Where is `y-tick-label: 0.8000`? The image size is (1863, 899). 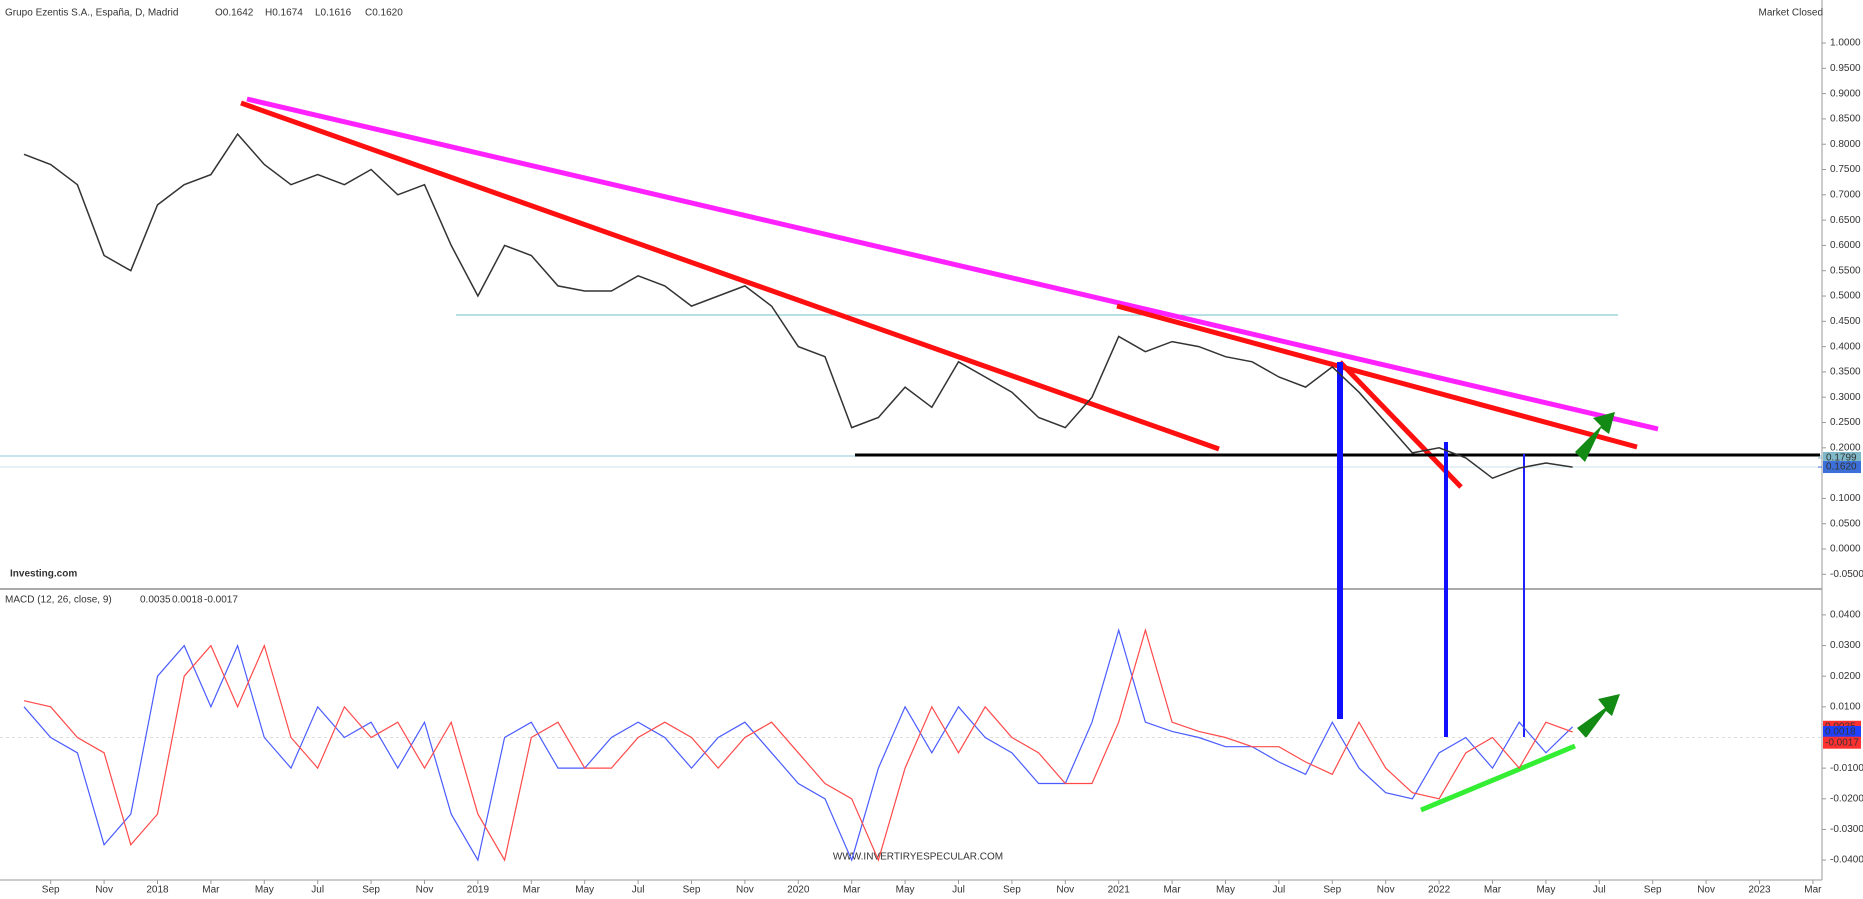 y-tick-label: 0.8000 is located at coordinates (1845, 144).